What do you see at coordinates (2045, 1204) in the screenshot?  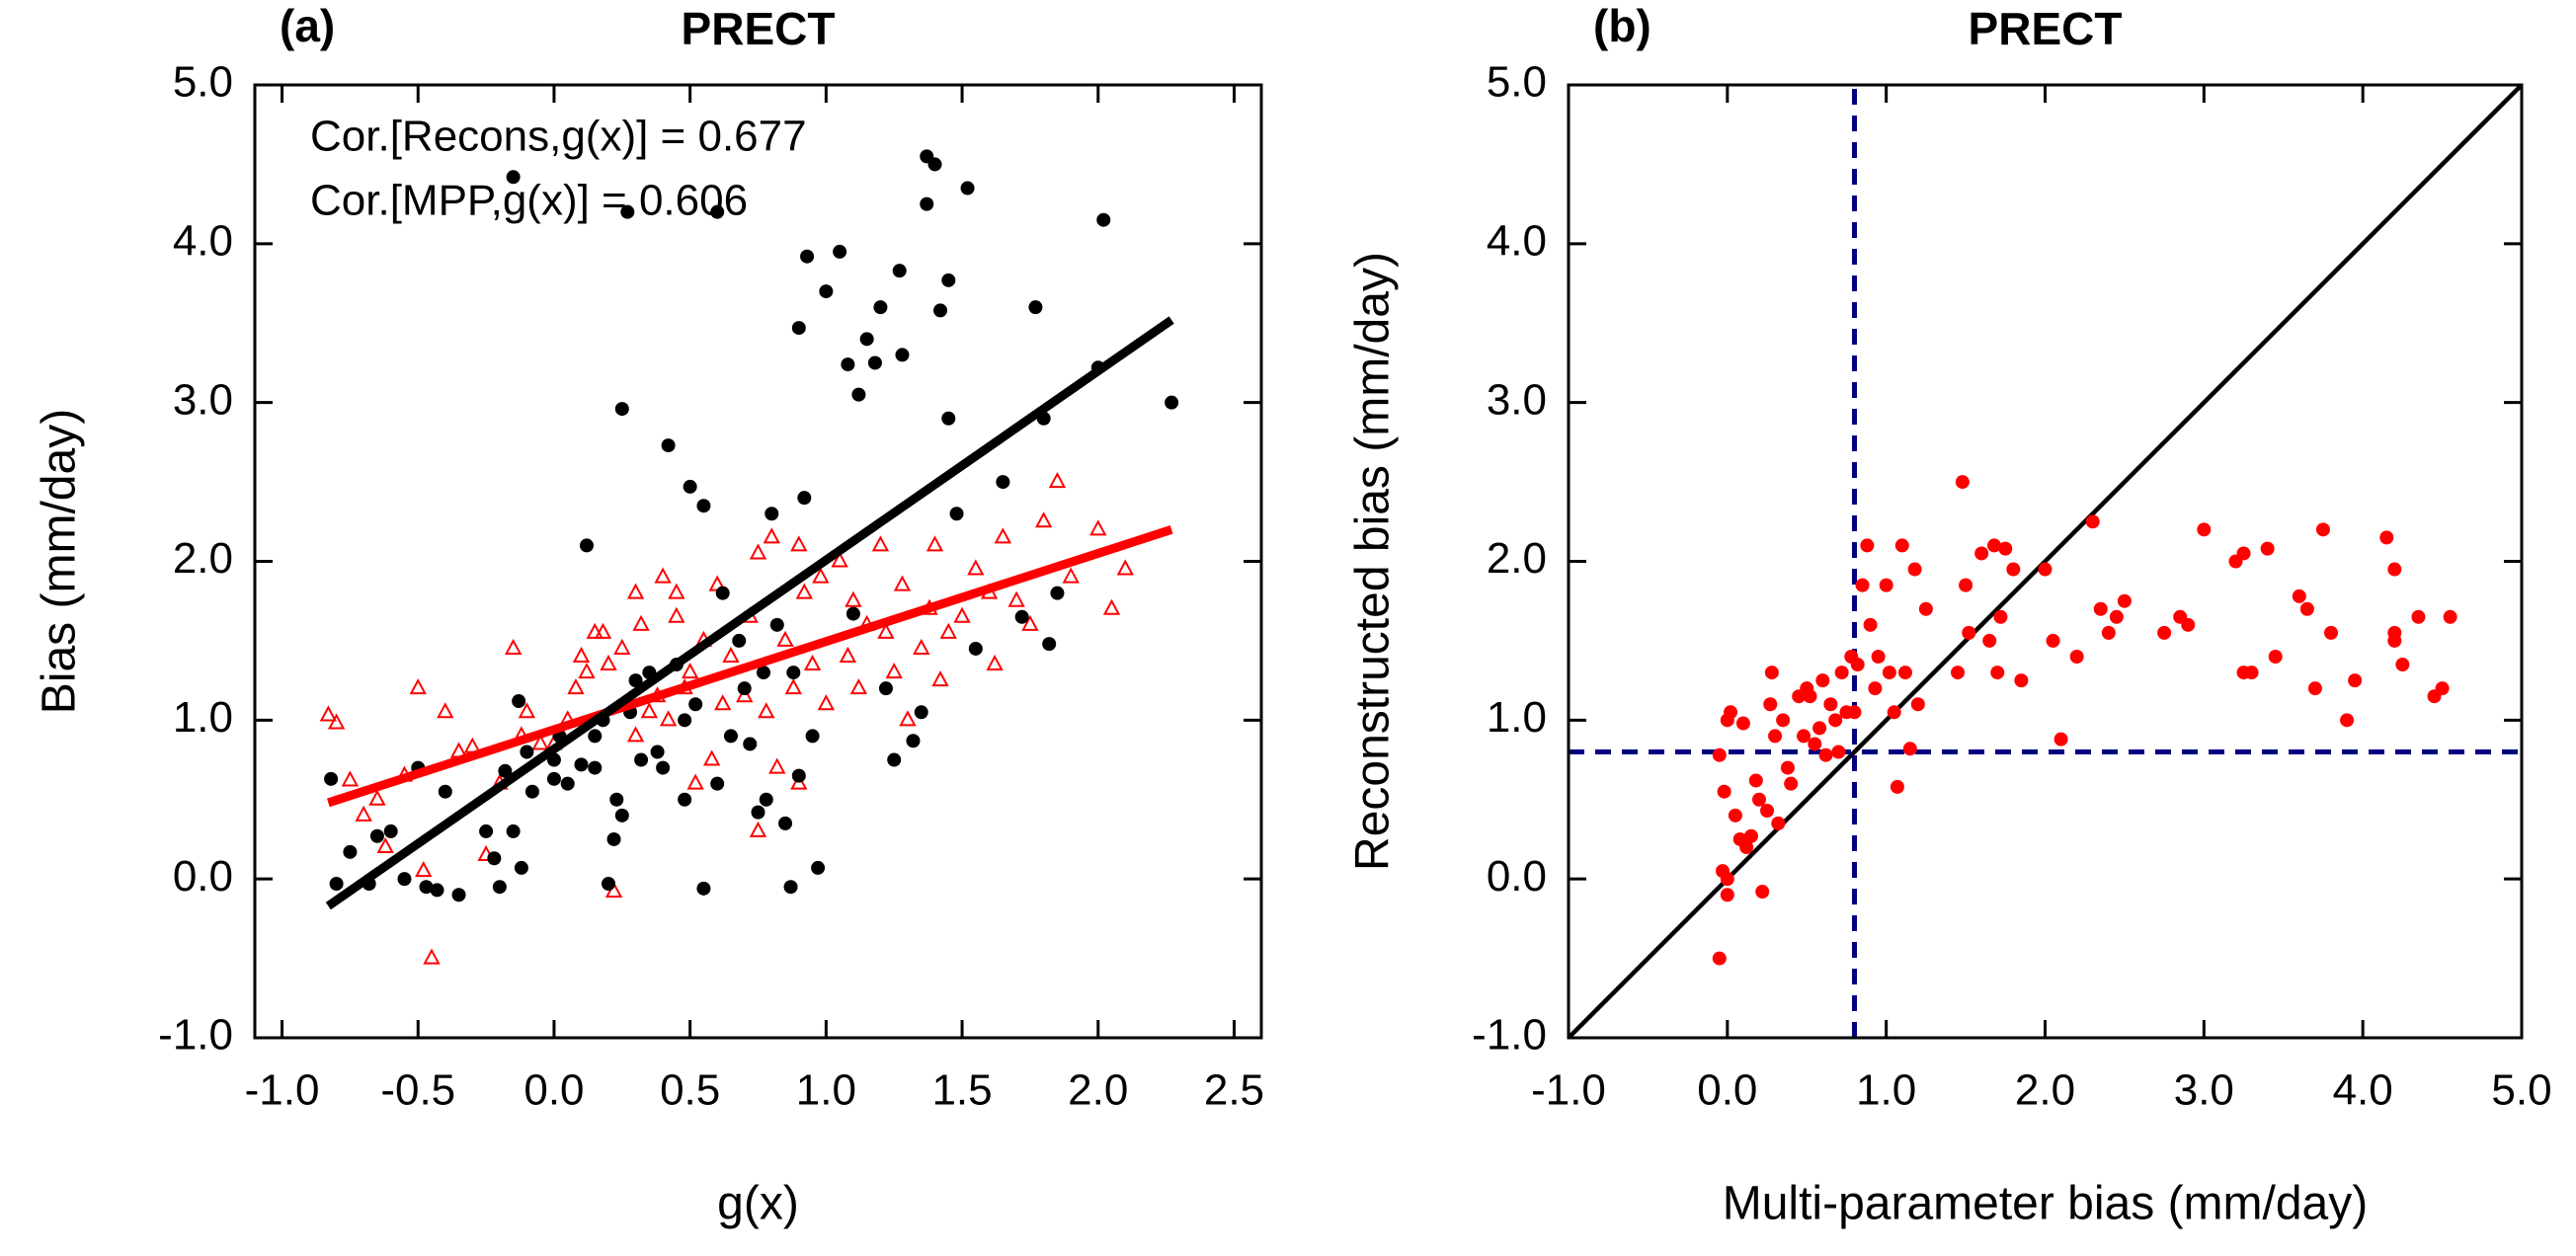 I see `x-axis-label: Multi-parameter bias (mm/day)` at bounding box center [2045, 1204].